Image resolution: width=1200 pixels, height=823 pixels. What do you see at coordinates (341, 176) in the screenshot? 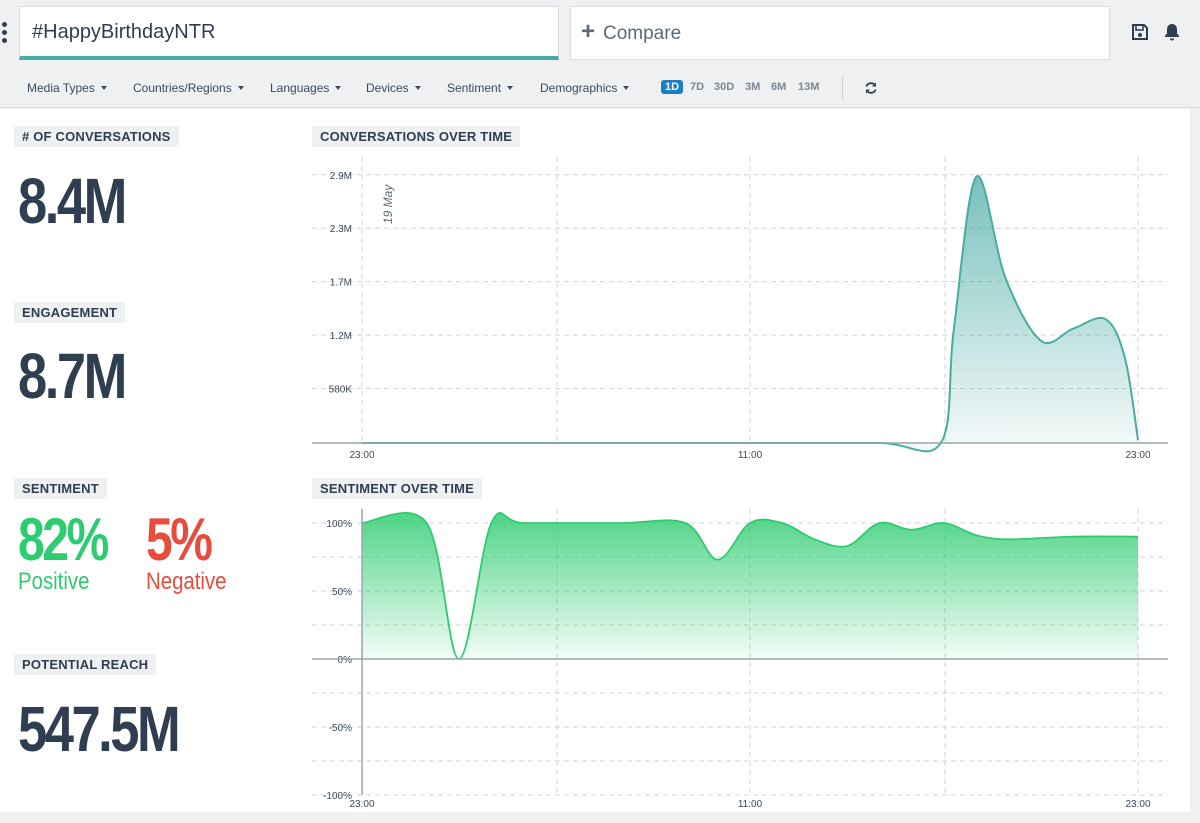
I see `y-tick-label: 2.9M` at bounding box center [341, 176].